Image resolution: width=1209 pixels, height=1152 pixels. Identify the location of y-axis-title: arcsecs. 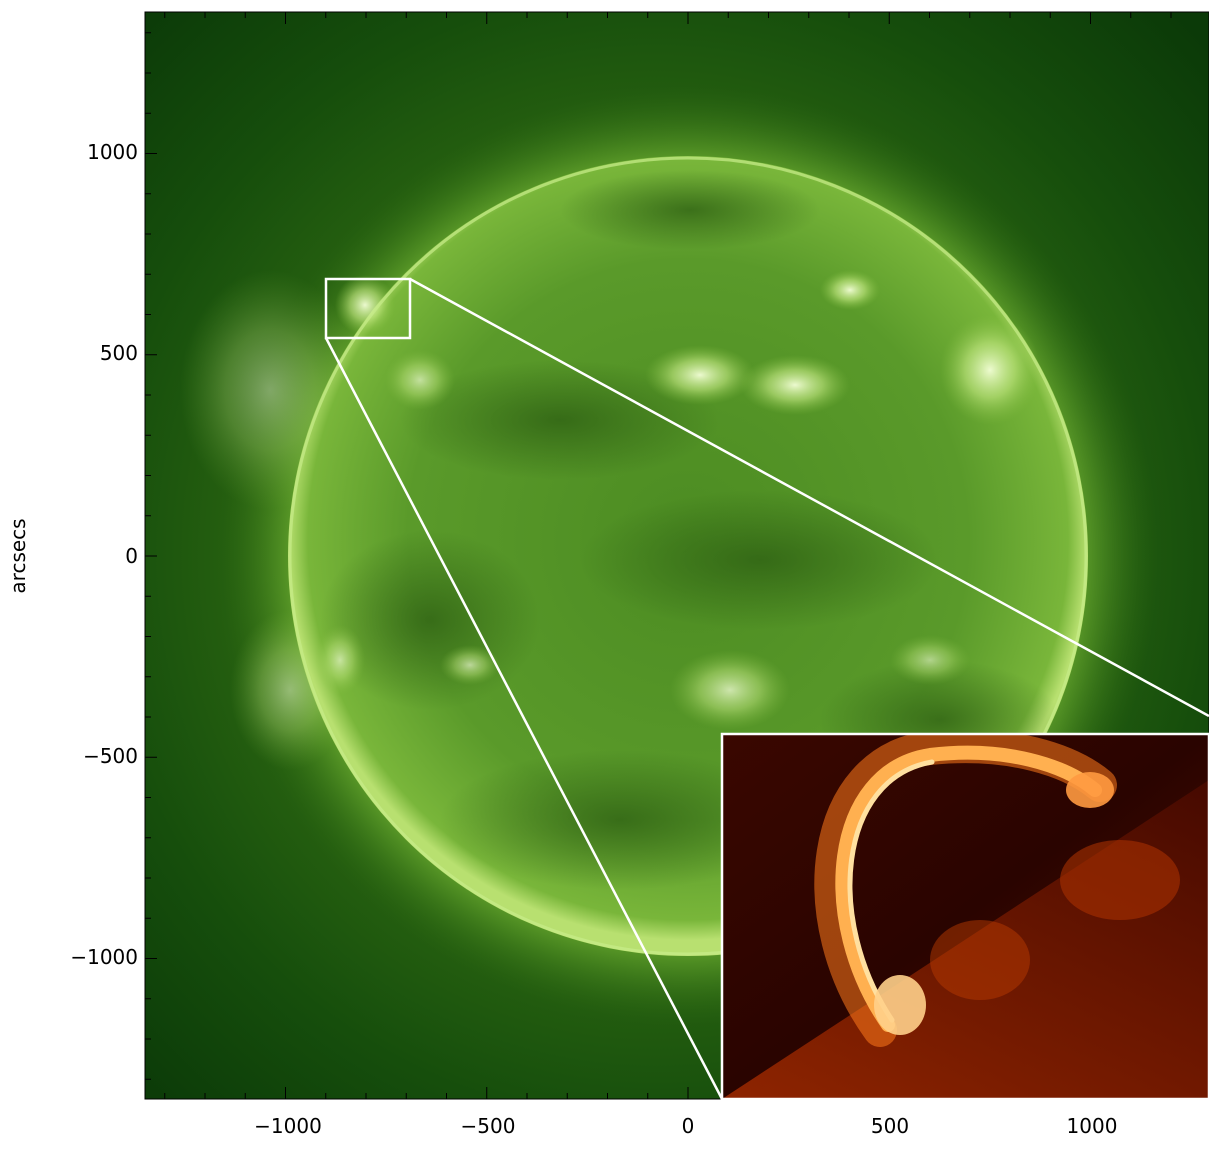
(18, 556).